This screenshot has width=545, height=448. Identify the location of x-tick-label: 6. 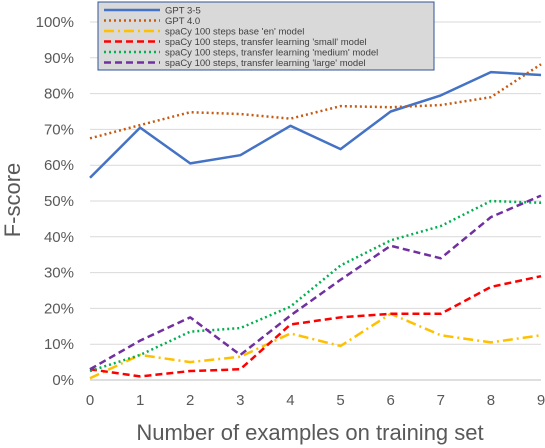
(390, 400).